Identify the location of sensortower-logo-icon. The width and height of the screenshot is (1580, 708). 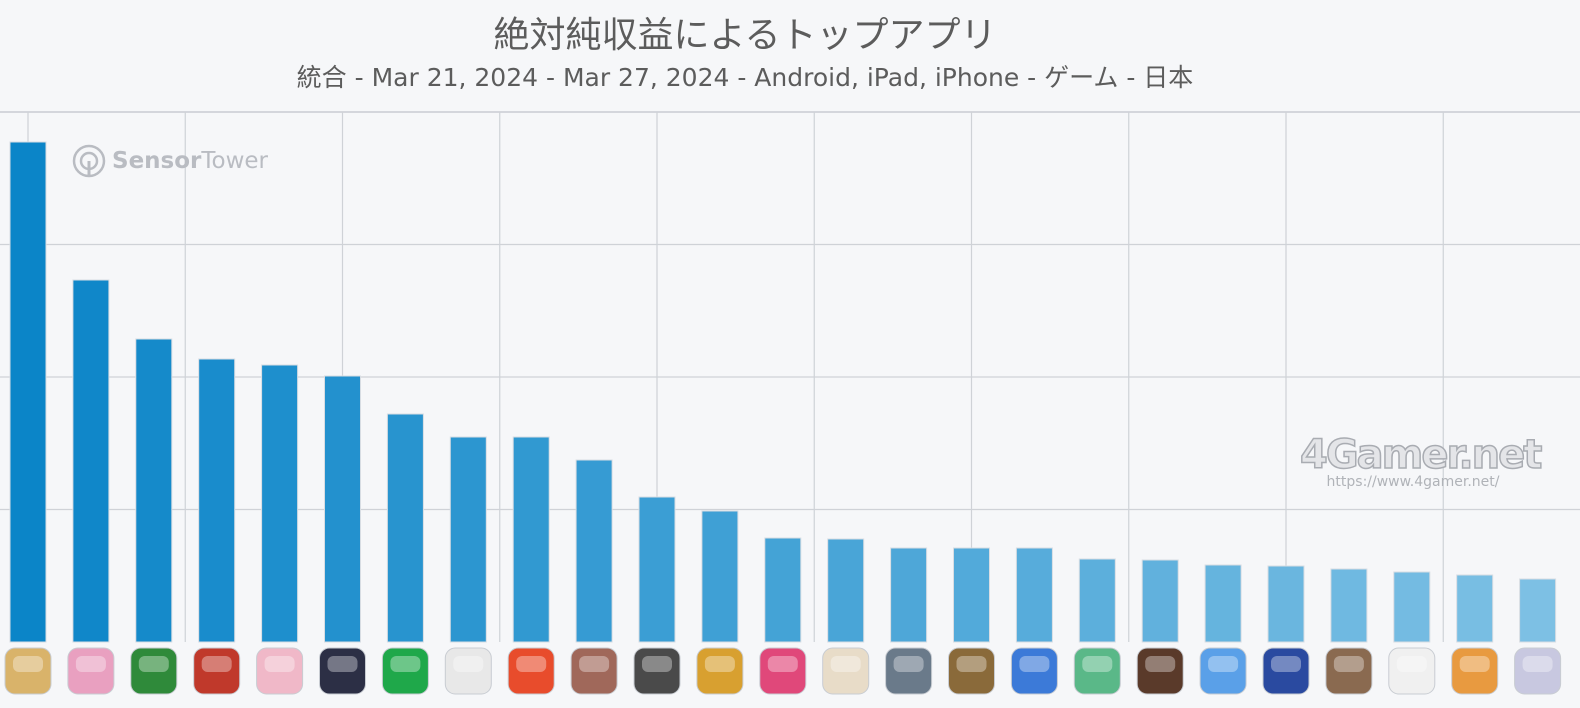
(89, 161).